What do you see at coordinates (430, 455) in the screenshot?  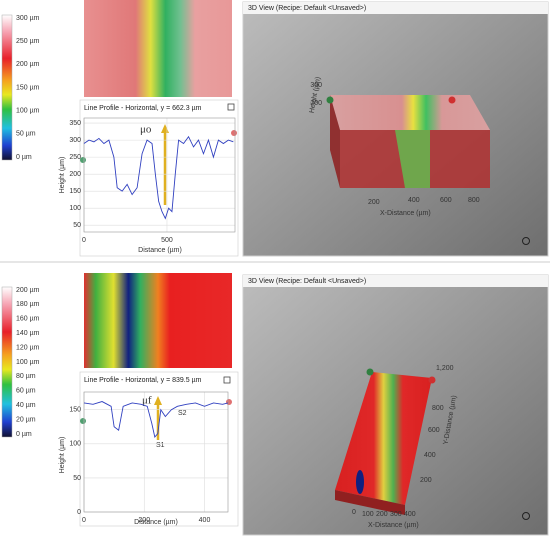 I see `3d-y-tick: 400` at bounding box center [430, 455].